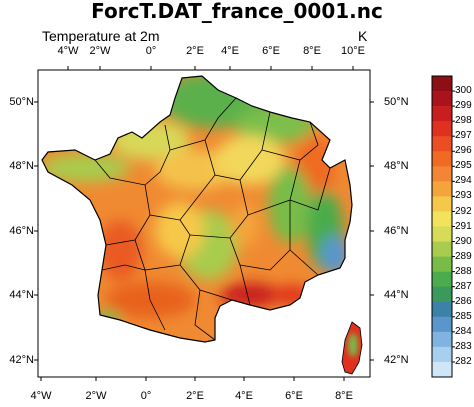  Describe the element at coordinates (463, 166) in the screenshot. I see `colorbar-label: 295` at that location.